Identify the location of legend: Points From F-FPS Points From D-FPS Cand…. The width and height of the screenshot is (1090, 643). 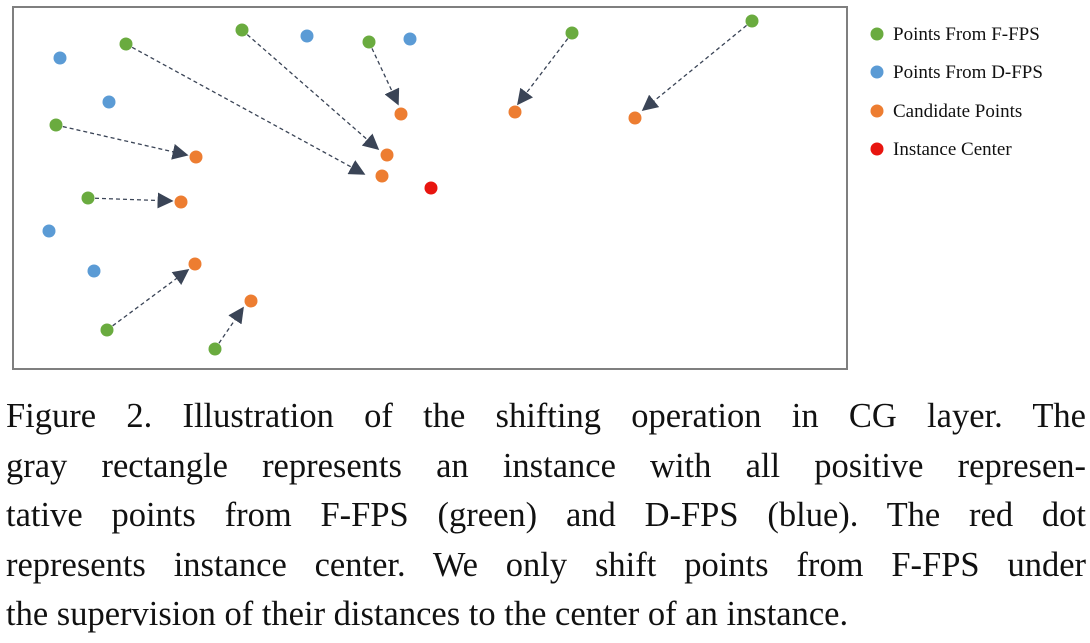
(956, 92).